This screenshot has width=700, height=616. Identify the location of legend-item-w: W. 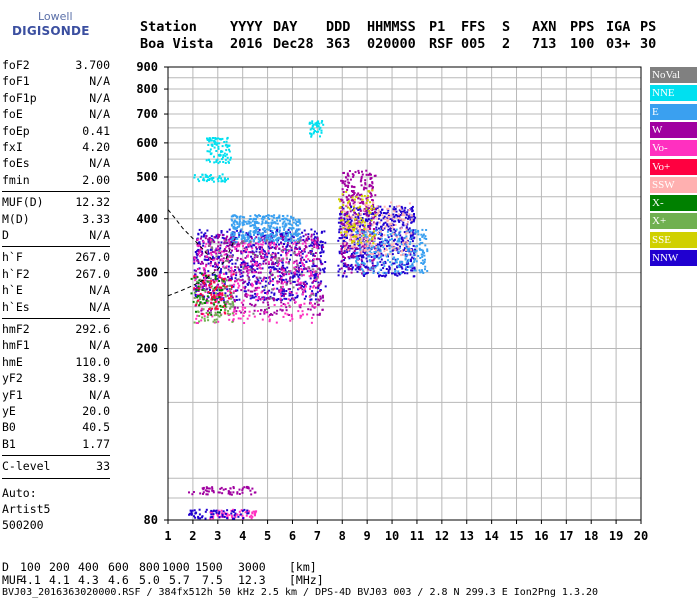
(673, 129).